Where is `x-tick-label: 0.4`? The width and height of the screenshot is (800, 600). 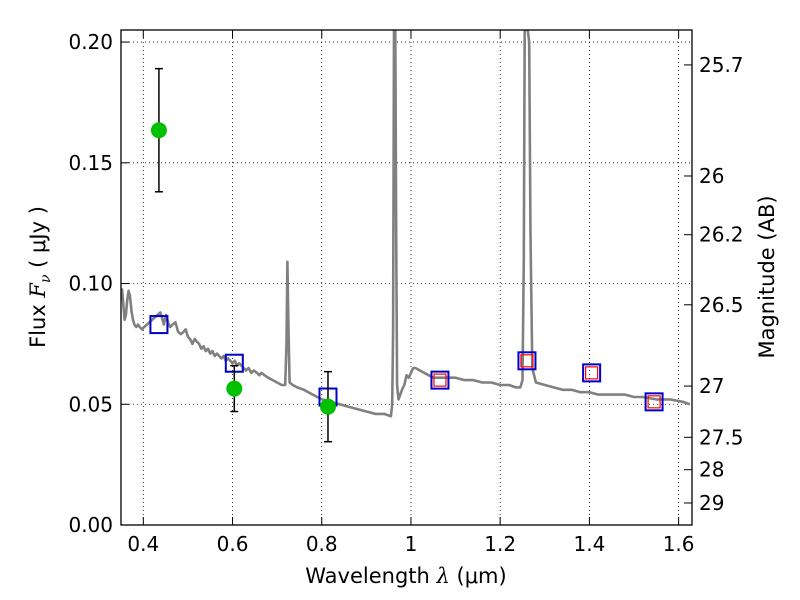 x-tick-label: 0.4 is located at coordinates (143, 544).